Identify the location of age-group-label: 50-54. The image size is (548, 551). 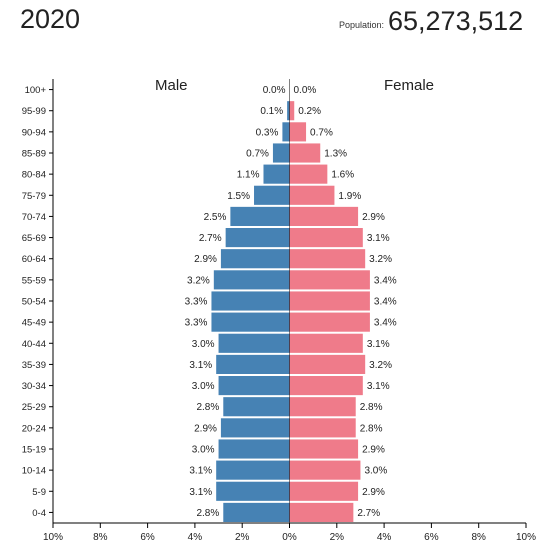
(34, 302).